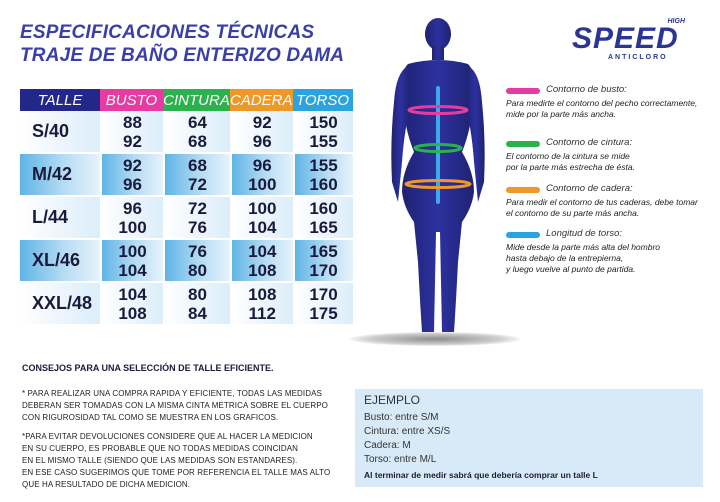  I want to click on cadera-min: 104, so click(262, 251).